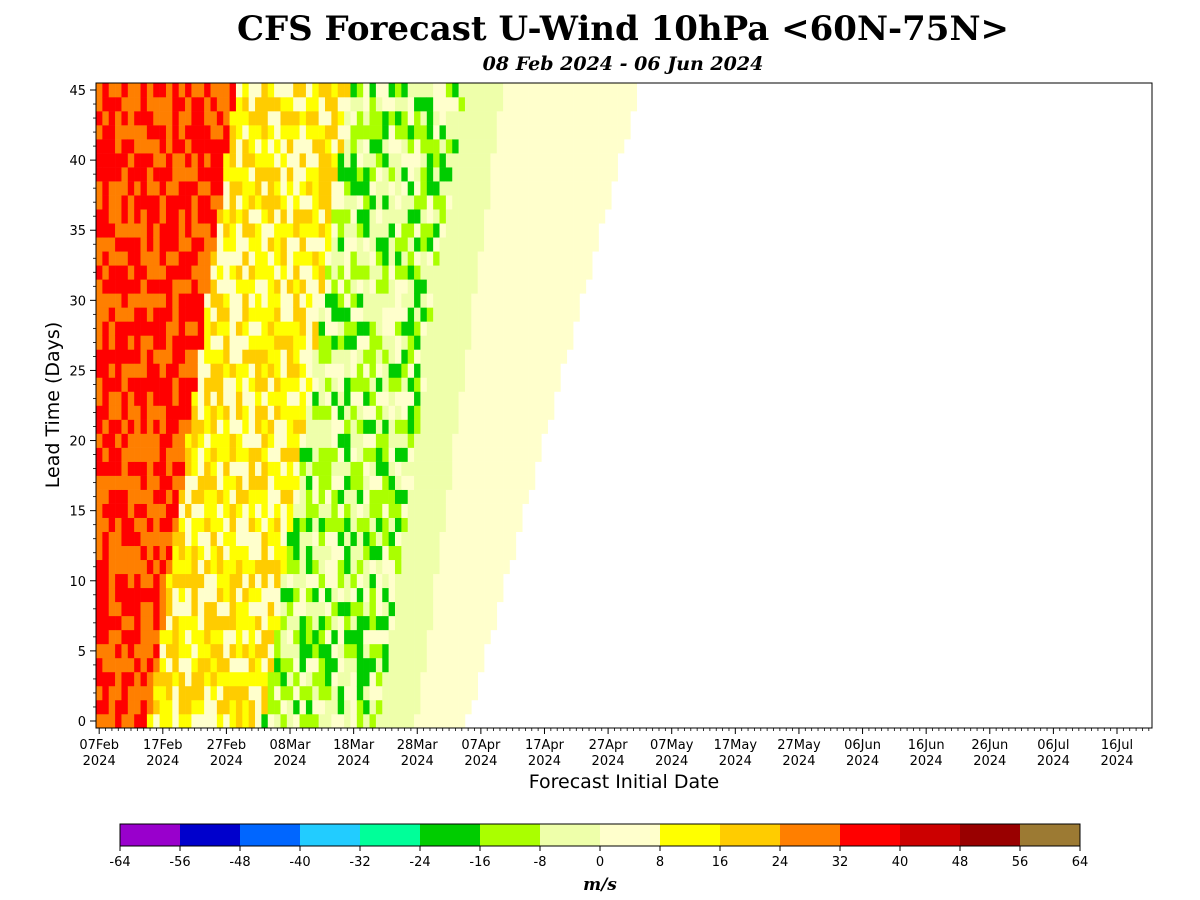  What do you see at coordinates (609, 745) in the screenshot?
I see `x-tick-label: 27Apr` at bounding box center [609, 745].